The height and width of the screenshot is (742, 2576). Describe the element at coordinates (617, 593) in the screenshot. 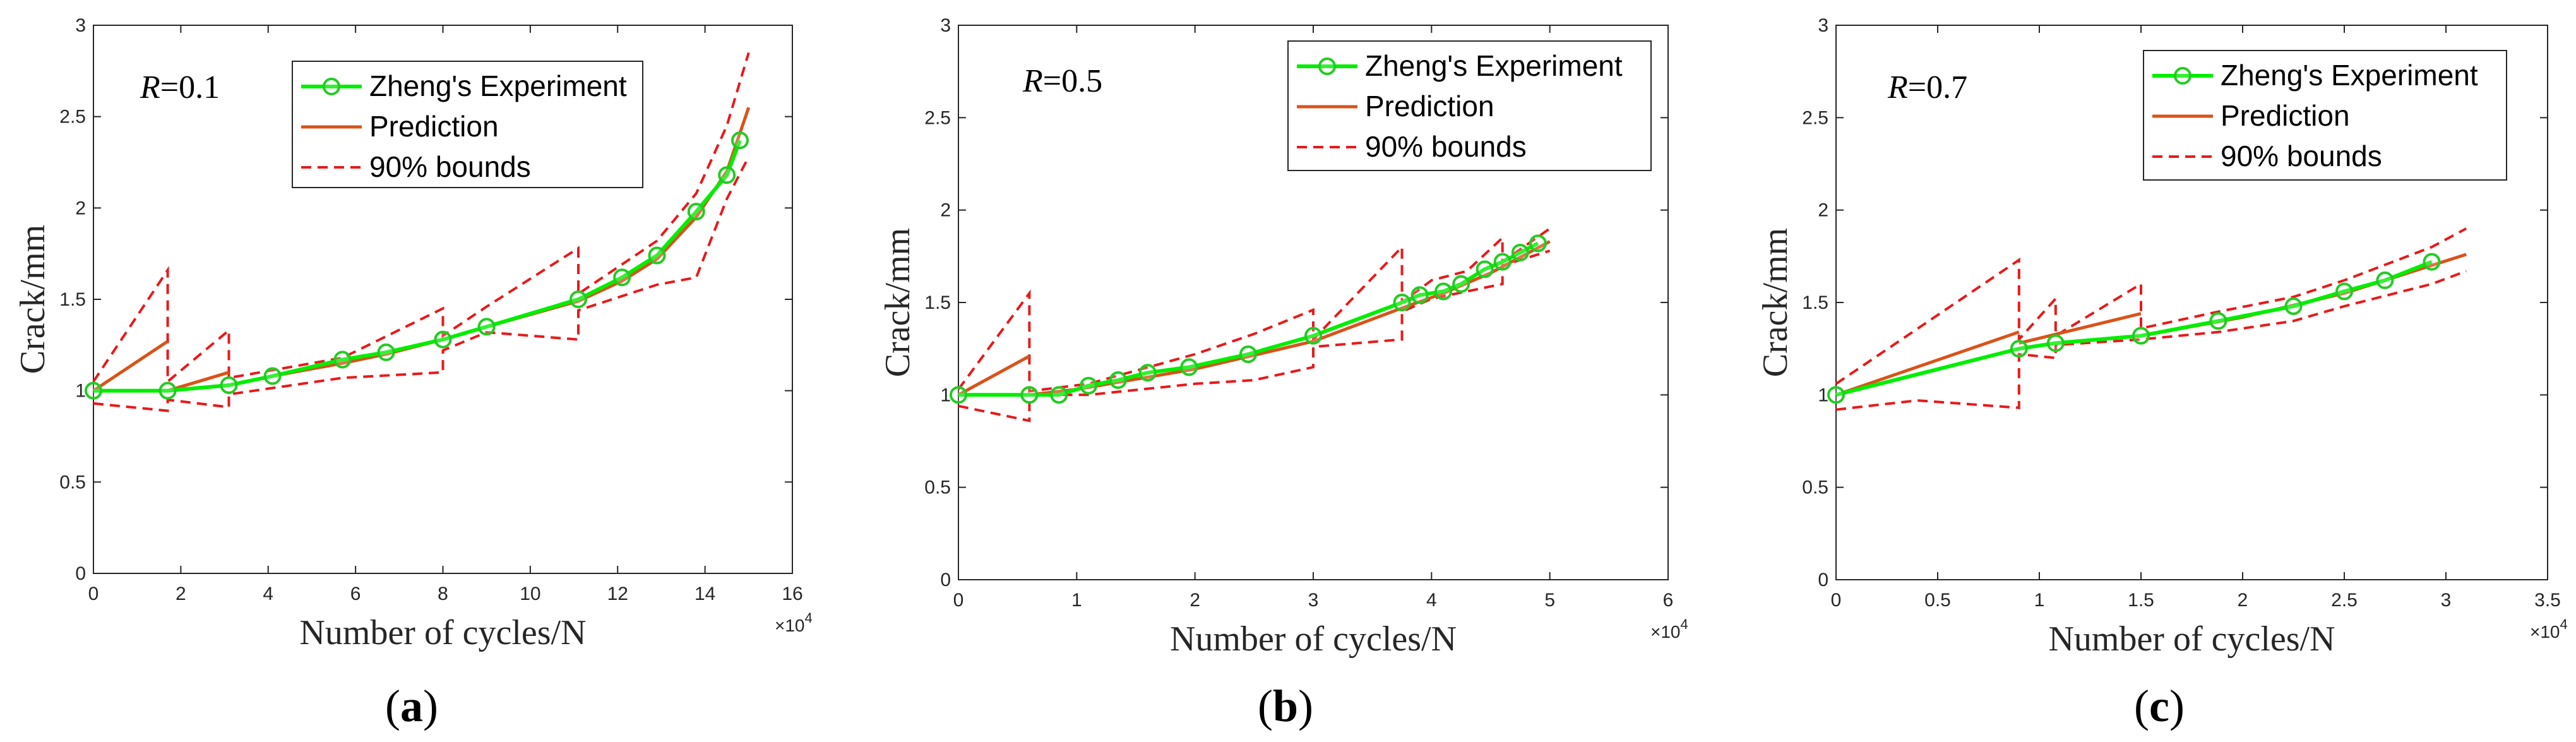

I see `x-tick-label: 12` at that location.